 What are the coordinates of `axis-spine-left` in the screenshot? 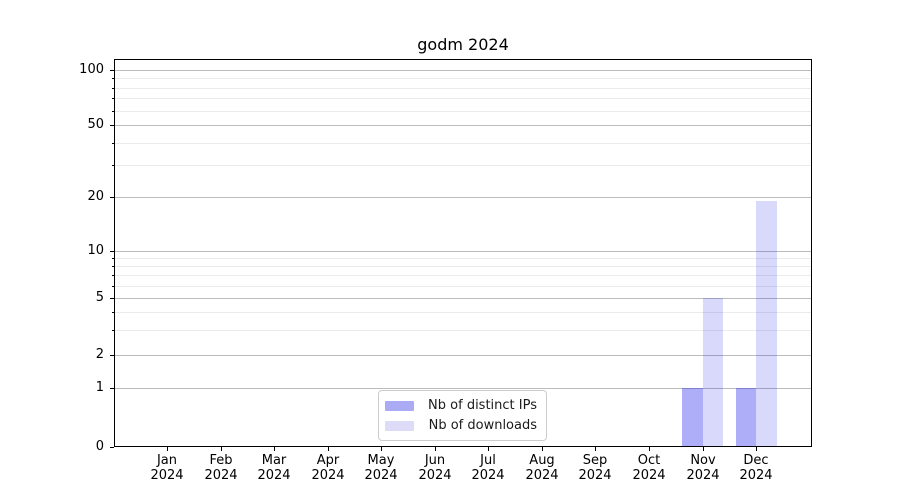 It's located at (114, 253).